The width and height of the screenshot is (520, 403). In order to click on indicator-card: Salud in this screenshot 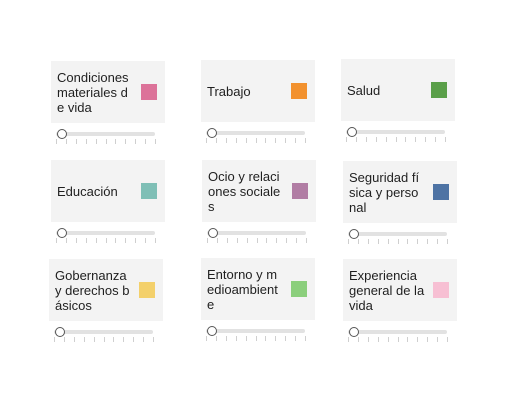, I will do `click(398, 90)`.